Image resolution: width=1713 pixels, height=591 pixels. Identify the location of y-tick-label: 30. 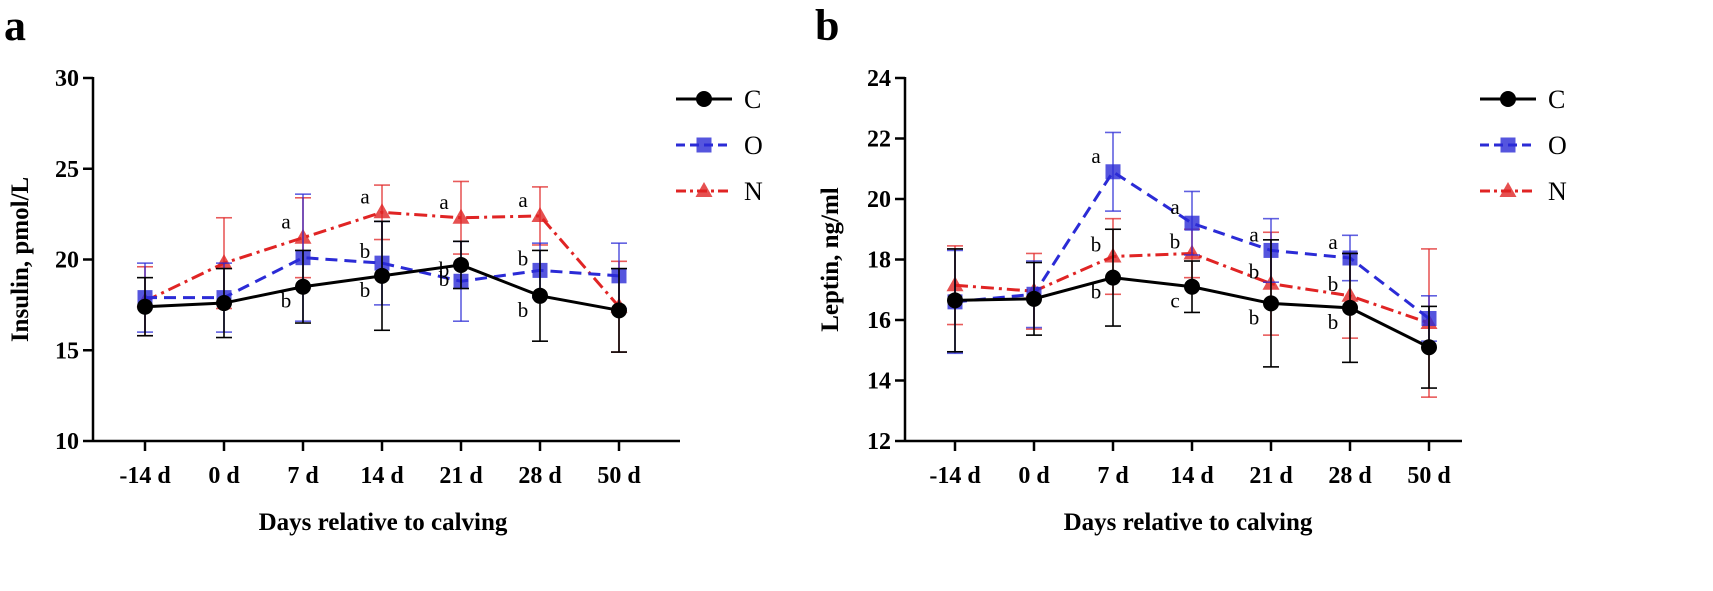
(67, 79).